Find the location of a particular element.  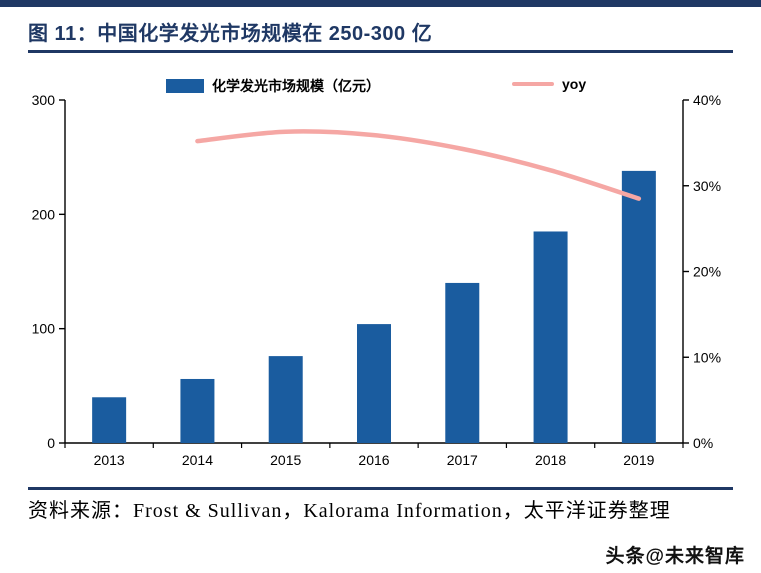

x-category-label: 2015 is located at coordinates (285, 460).